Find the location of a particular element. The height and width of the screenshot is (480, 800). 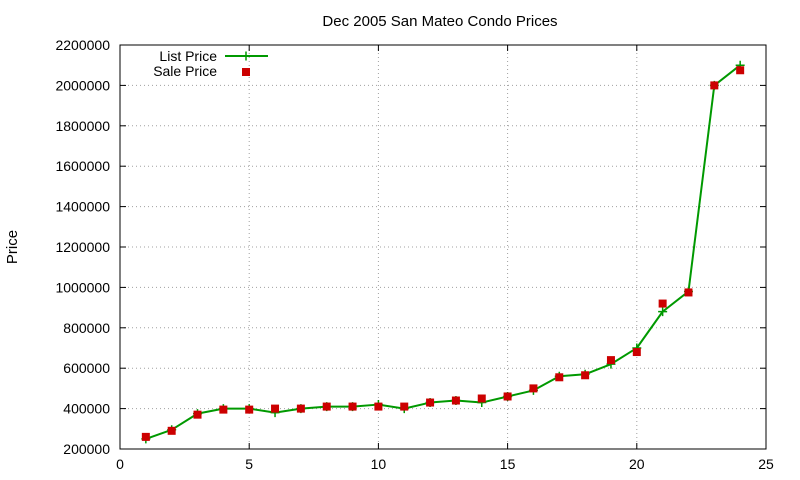

y-tick-label: 1800000 is located at coordinates (82, 126).